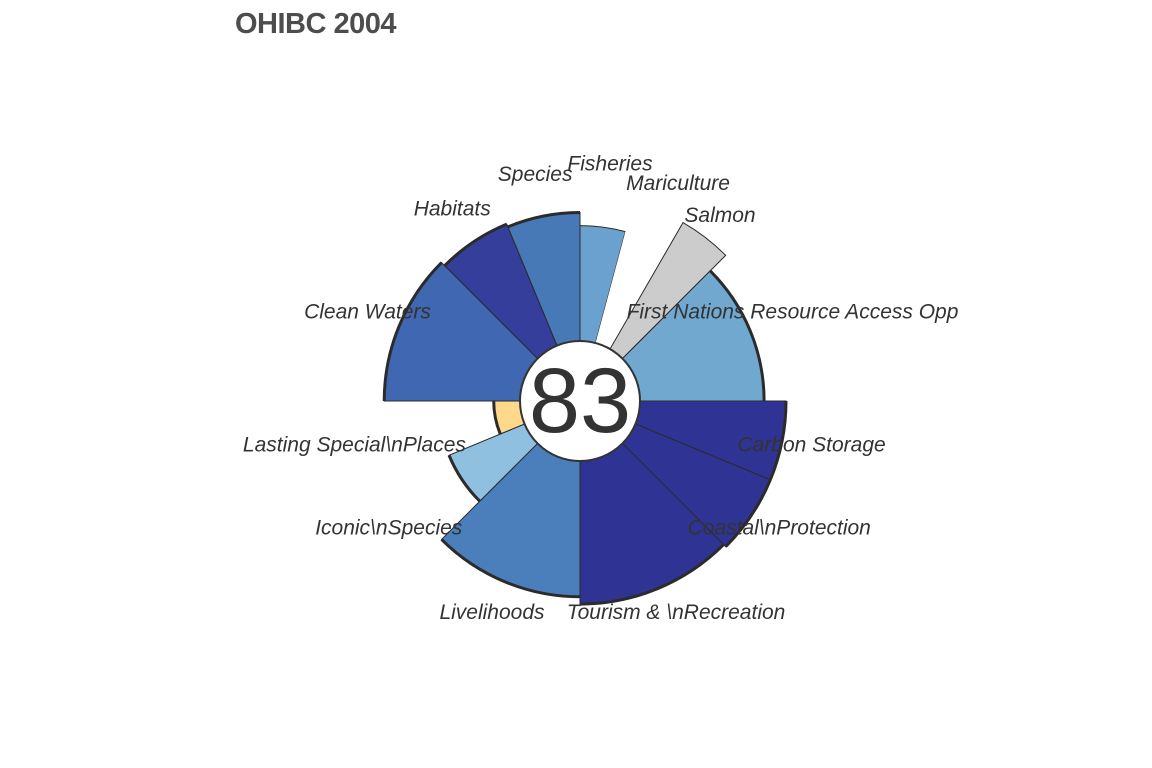  I want to click on petal-outline-lasting-special-places, so click(497, 417).